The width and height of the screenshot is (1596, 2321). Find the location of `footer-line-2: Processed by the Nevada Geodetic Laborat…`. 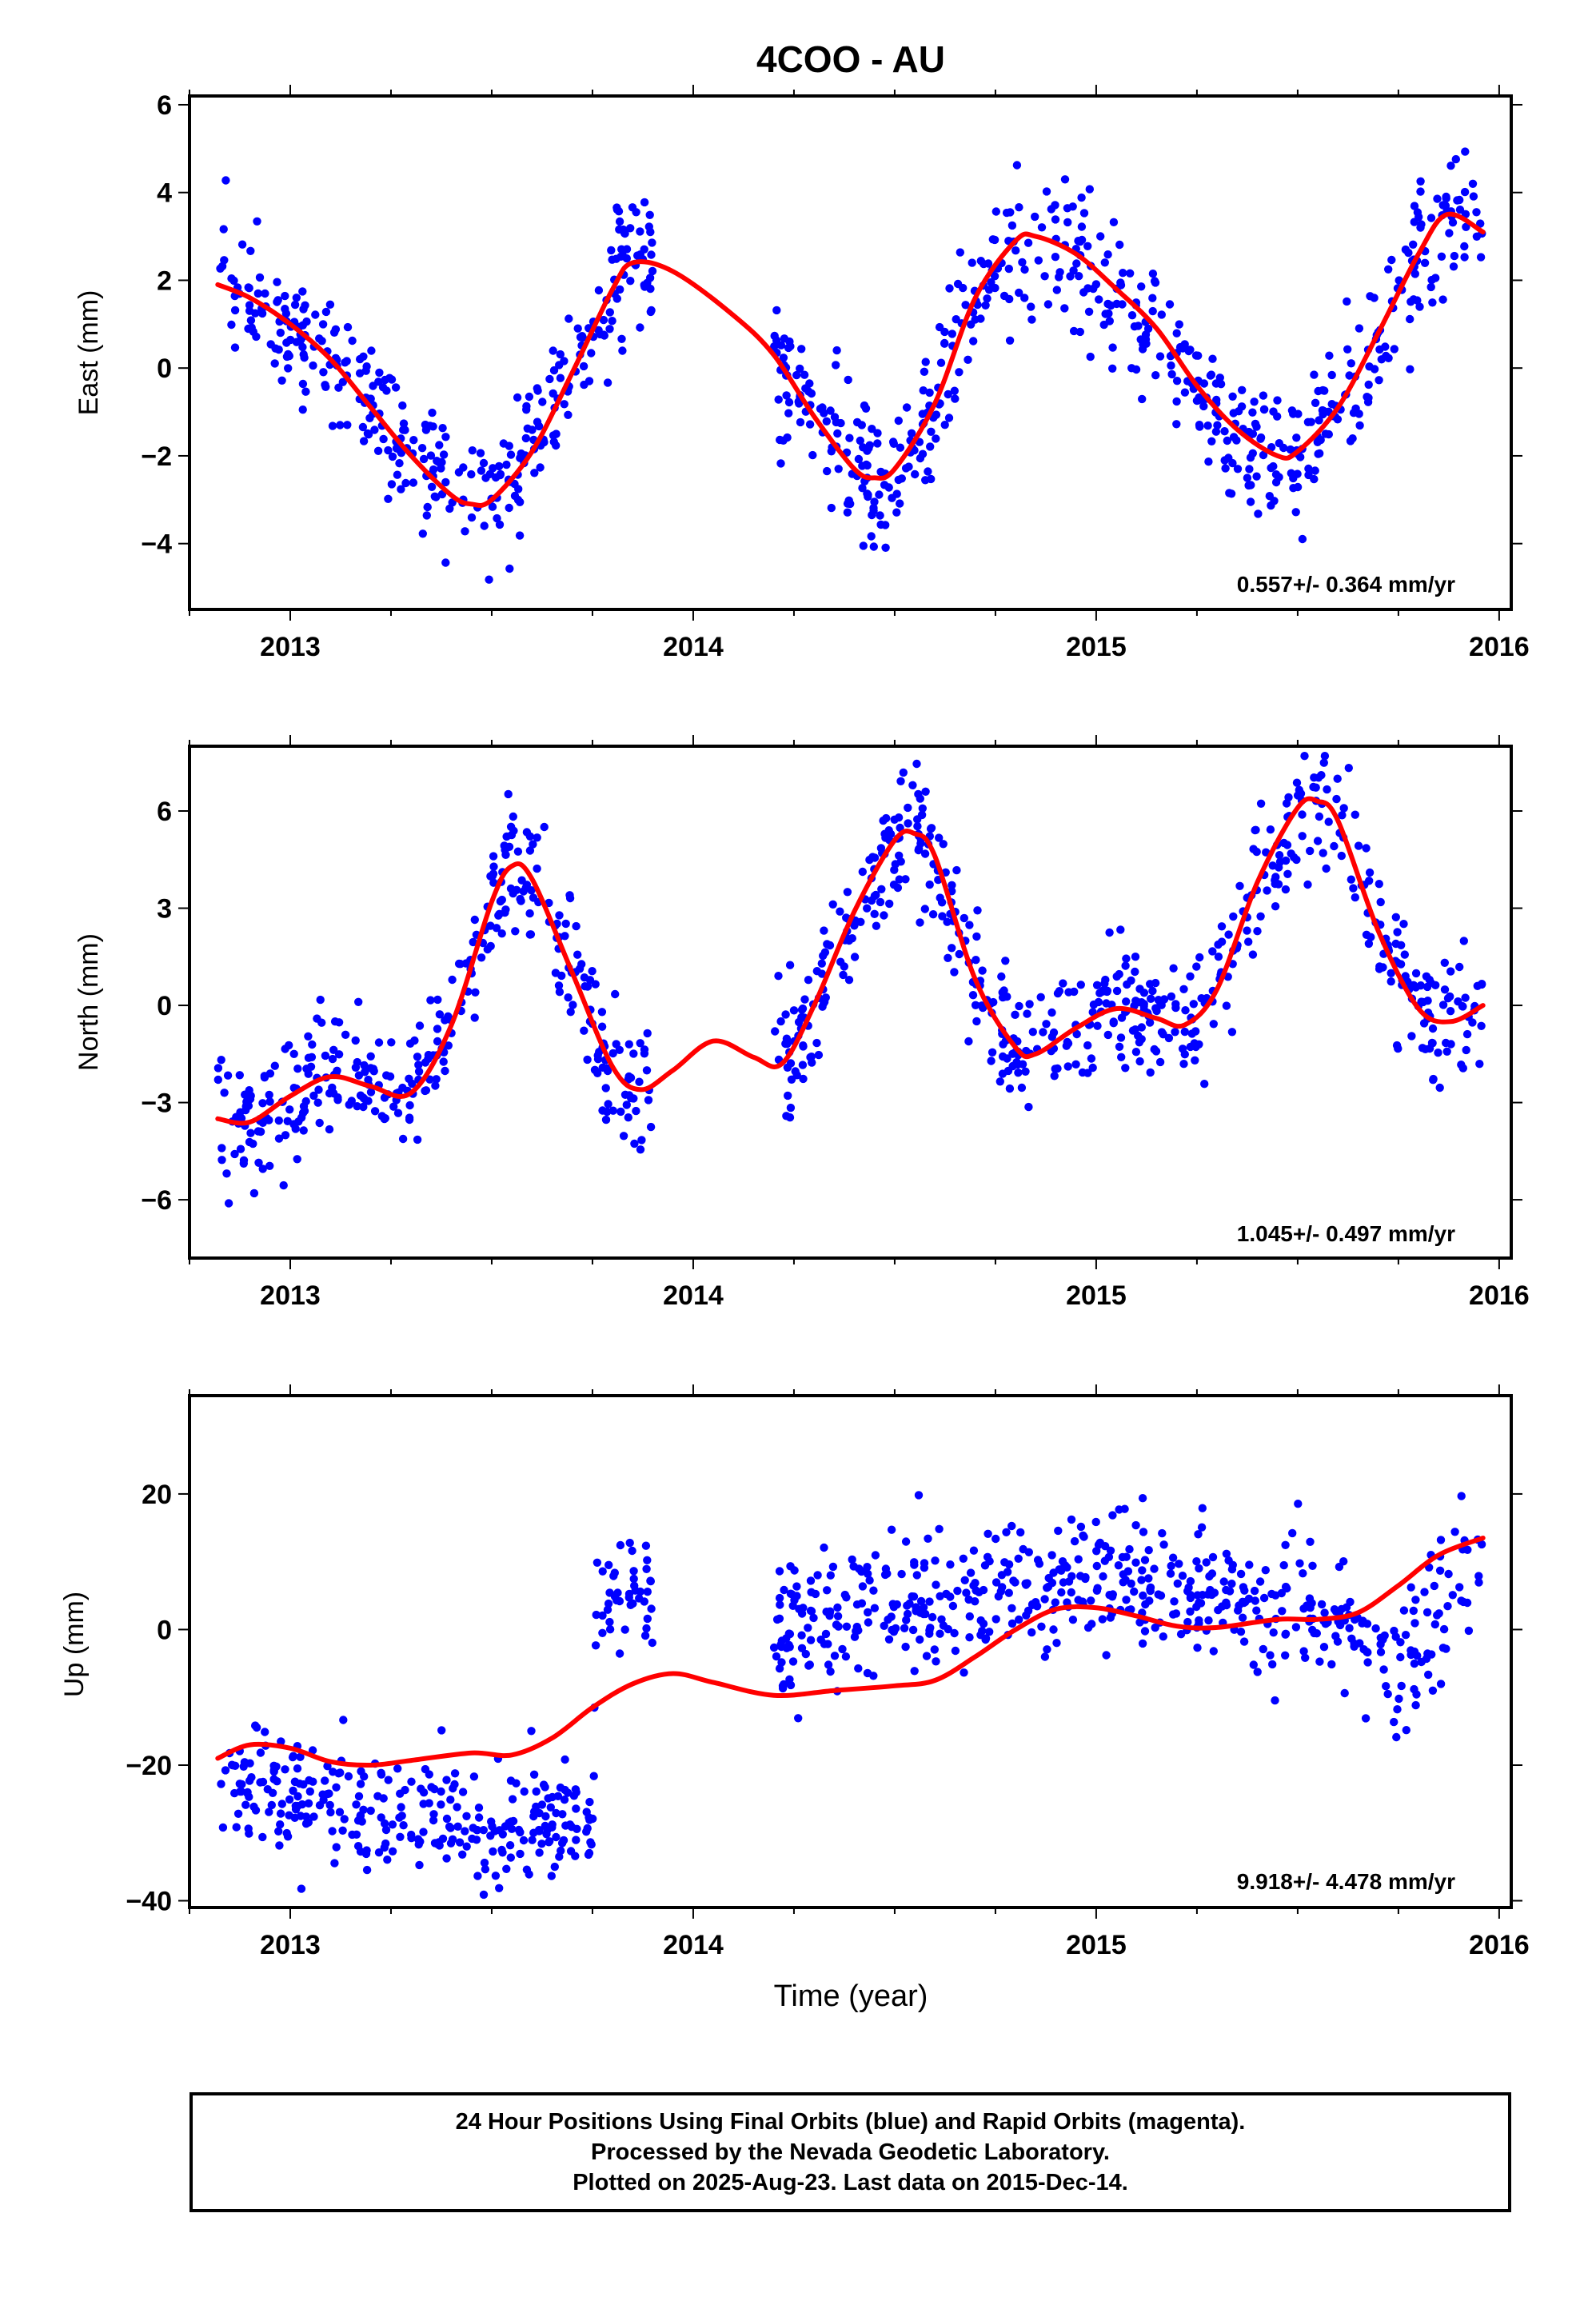

footer-line-2: Processed by the Nevada Geodetic Laborat… is located at coordinates (850, 2152).